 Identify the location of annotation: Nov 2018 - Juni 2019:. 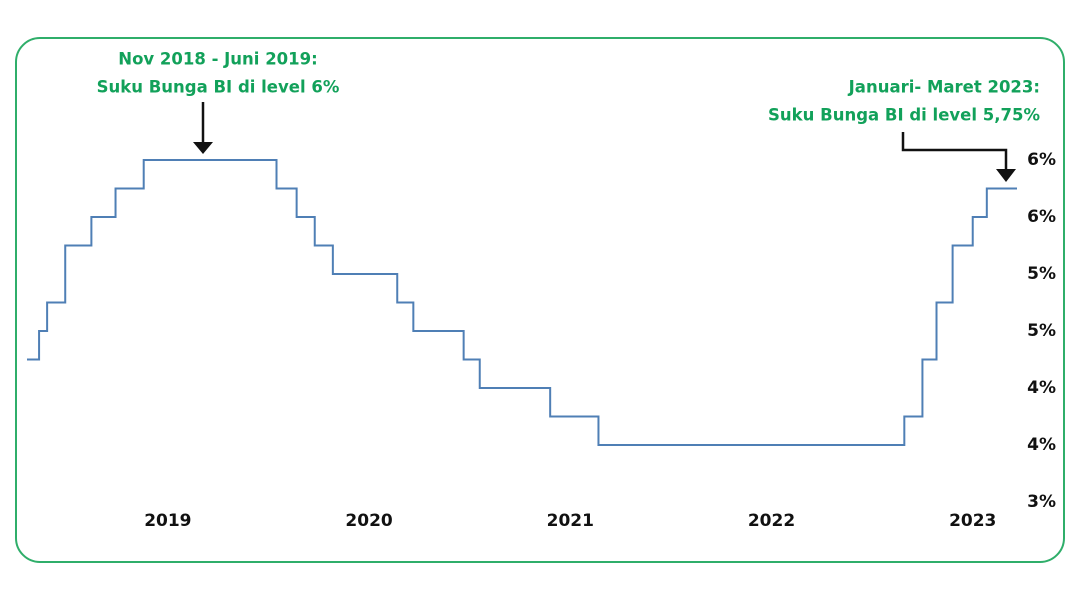
(217, 59).